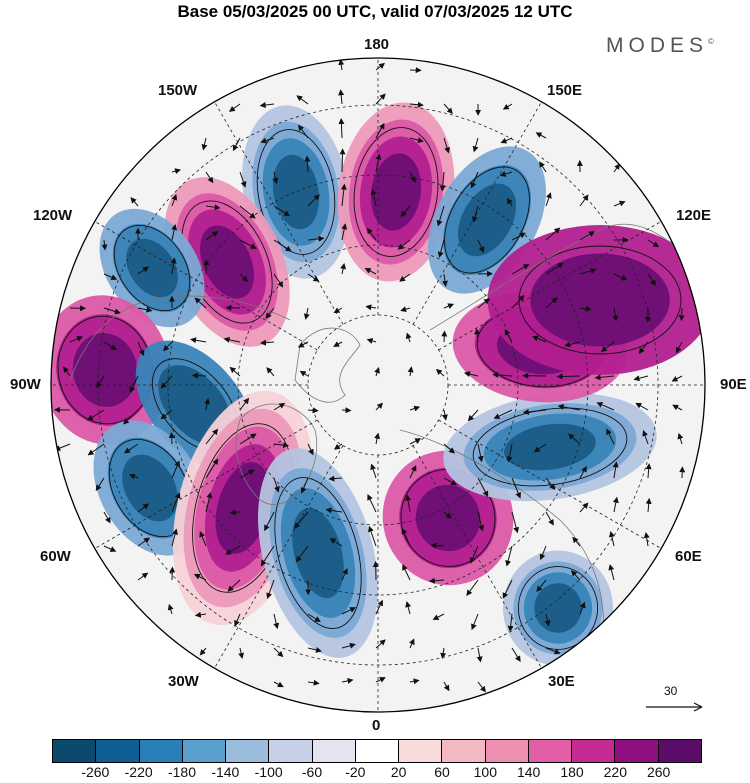 This screenshot has height=783, width=750. Describe the element at coordinates (138, 772) in the screenshot. I see `colorbar-tick-label: -220` at that location.